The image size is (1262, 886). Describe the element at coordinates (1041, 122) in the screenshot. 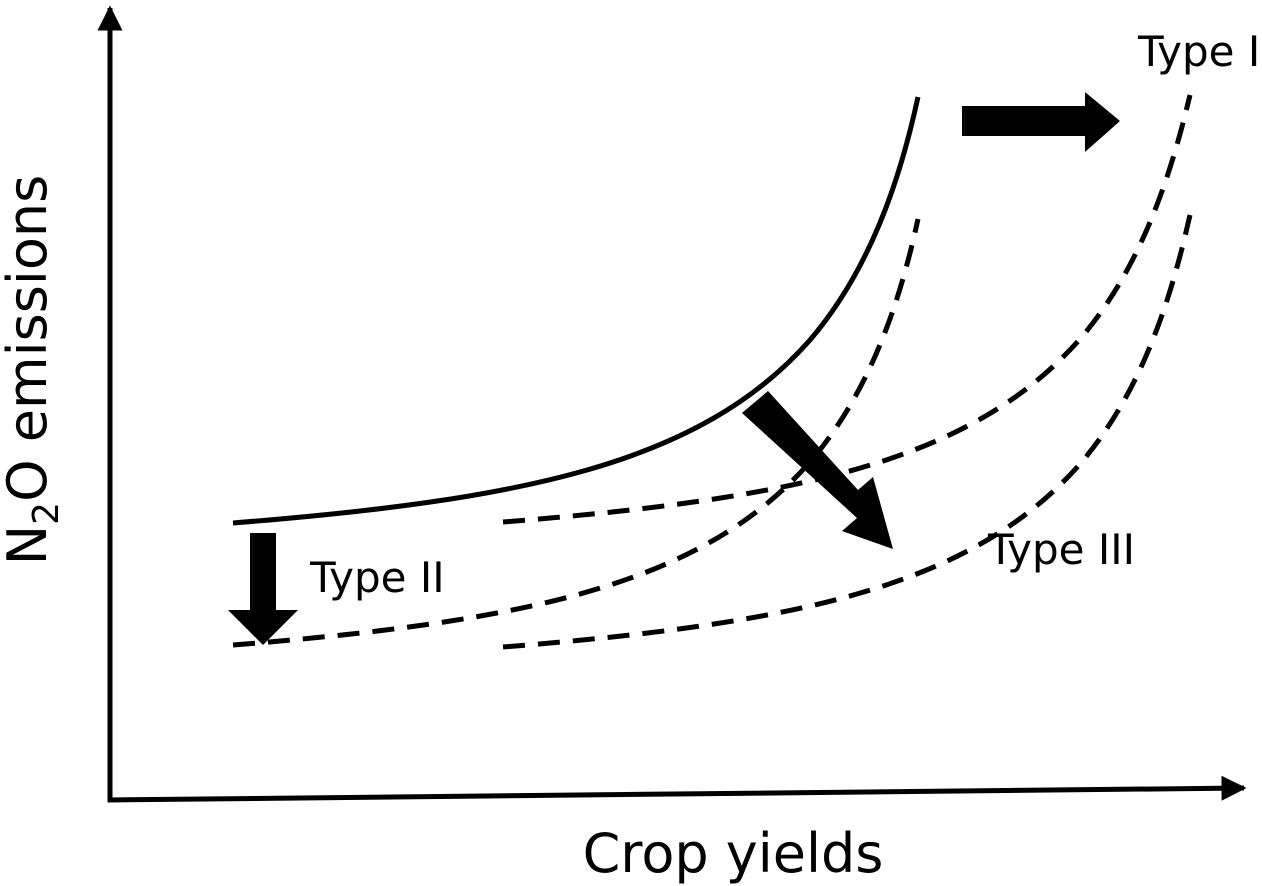

I see `type-1-arrow` at that location.